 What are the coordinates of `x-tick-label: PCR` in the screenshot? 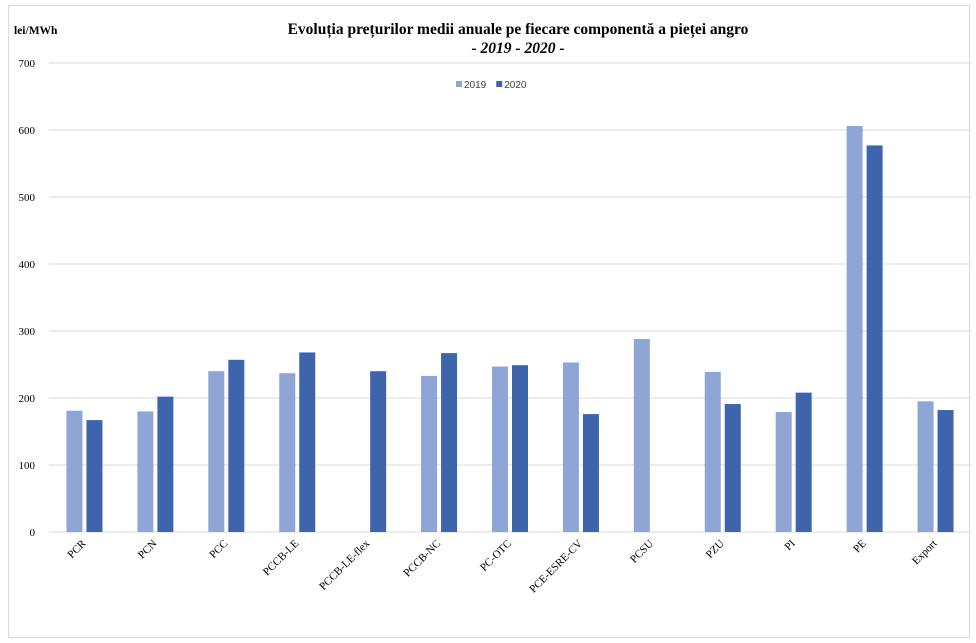 It's located at (77, 549).